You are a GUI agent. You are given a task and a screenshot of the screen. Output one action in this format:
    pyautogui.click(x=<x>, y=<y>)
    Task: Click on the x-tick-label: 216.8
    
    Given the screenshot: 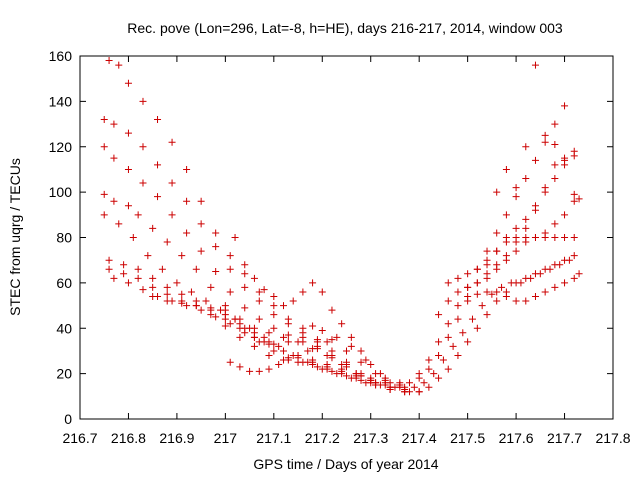 What is the action you would take?
    pyautogui.click(x=128, y=438)
    